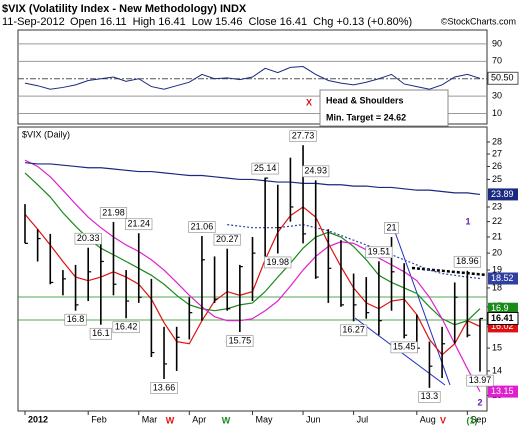 The image size is (520, 429). What do you see at coordinates (113, 22) in the screenshot?
I see `quote-value: 16.11` at bounding box center [113, 22].